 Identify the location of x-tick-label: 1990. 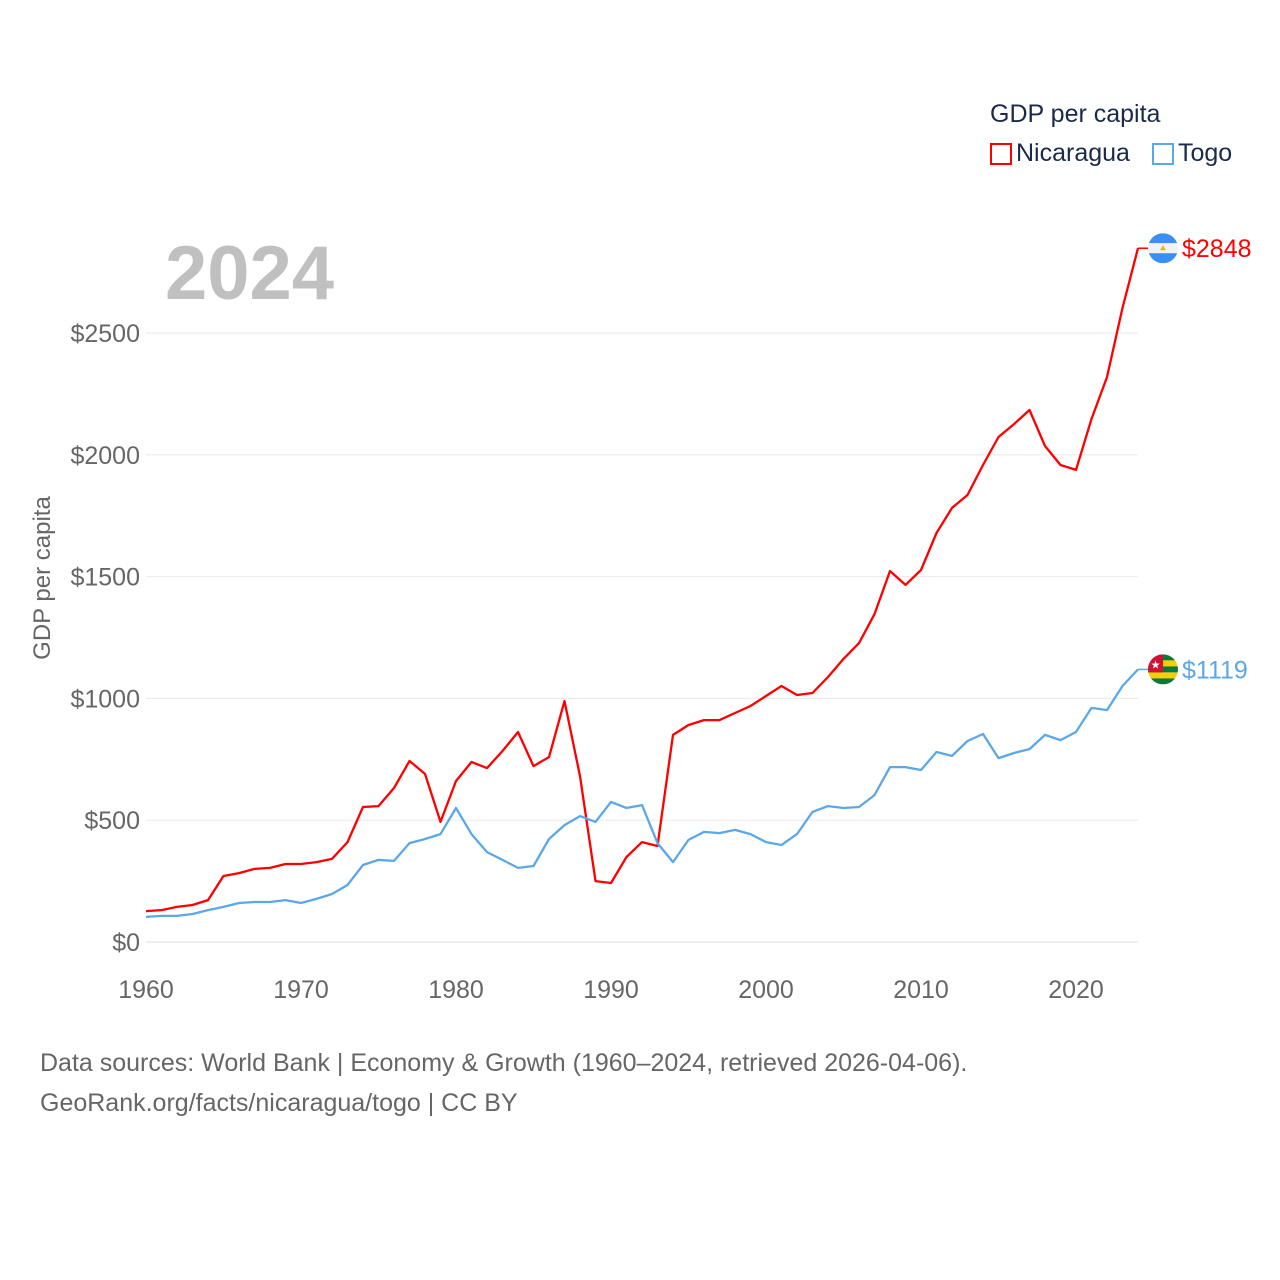
(611, 990).